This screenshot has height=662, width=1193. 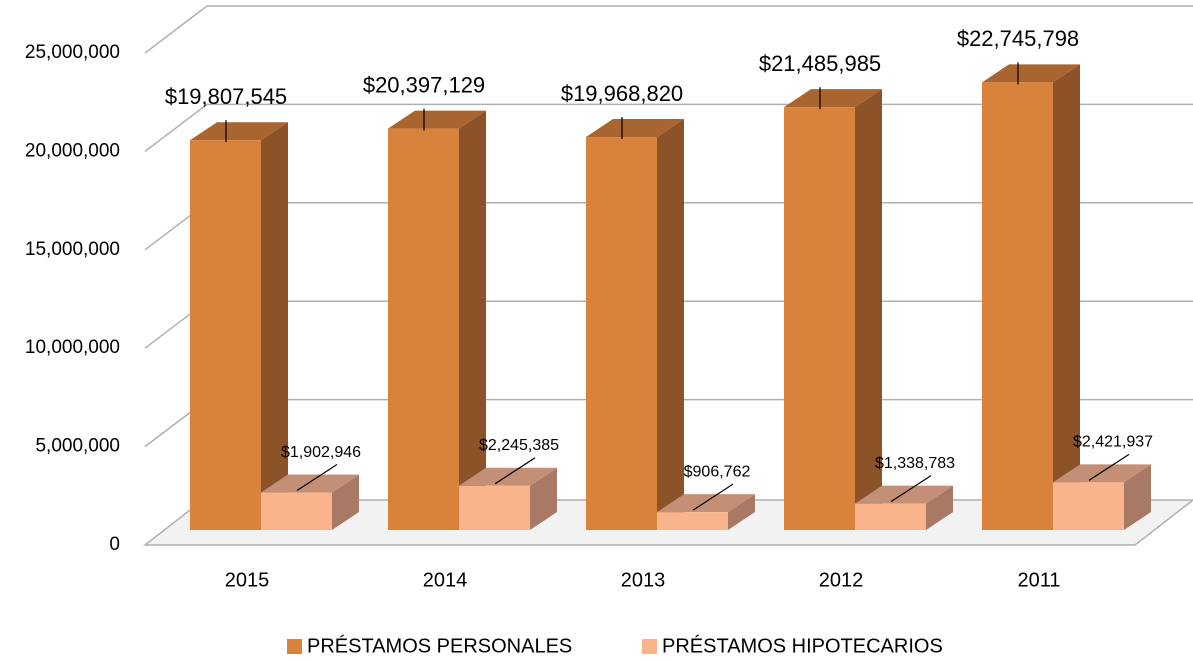 What do you see at coordinates (841, 580) in the screenshot?
I see `x-tick-label: 2012` at bounding box center [841, 580].